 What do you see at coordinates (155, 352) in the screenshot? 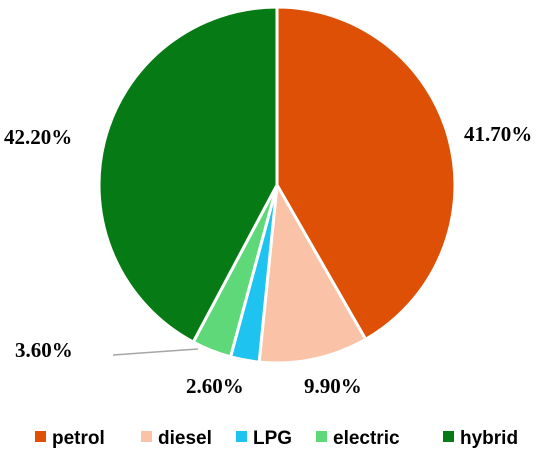
I see `electric-leader-line` at bounding box center [155, 352].